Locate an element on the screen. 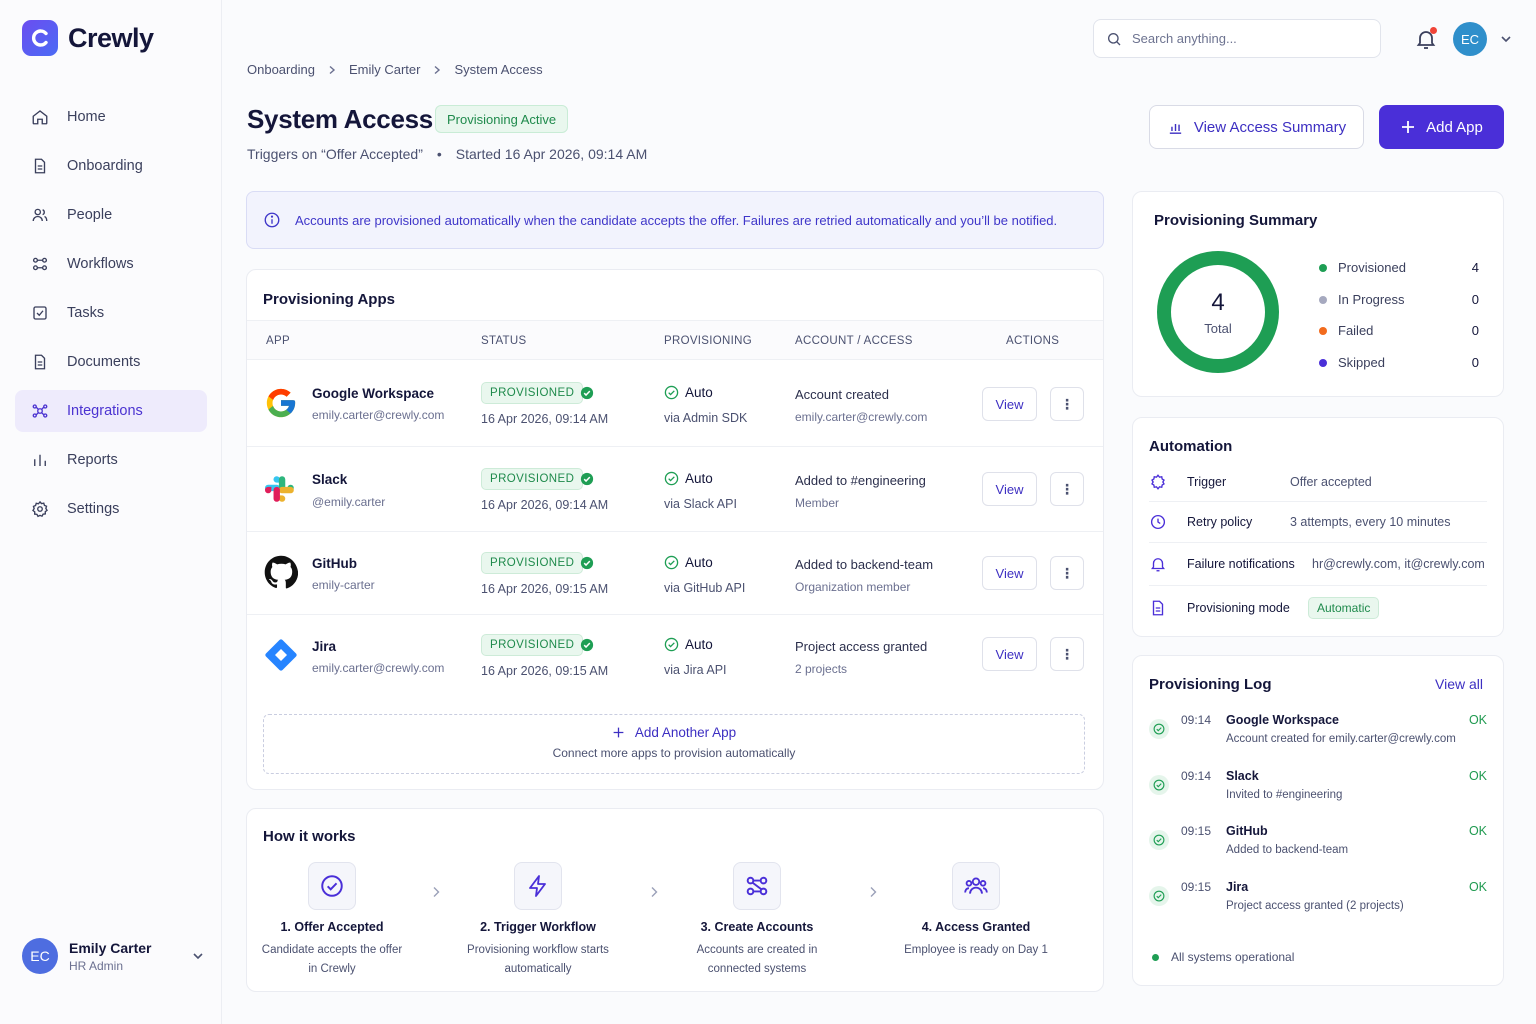 The width and height of the screenshot is (1536, 1024). header-avatar: EC is located at coordinates (1470, 39).